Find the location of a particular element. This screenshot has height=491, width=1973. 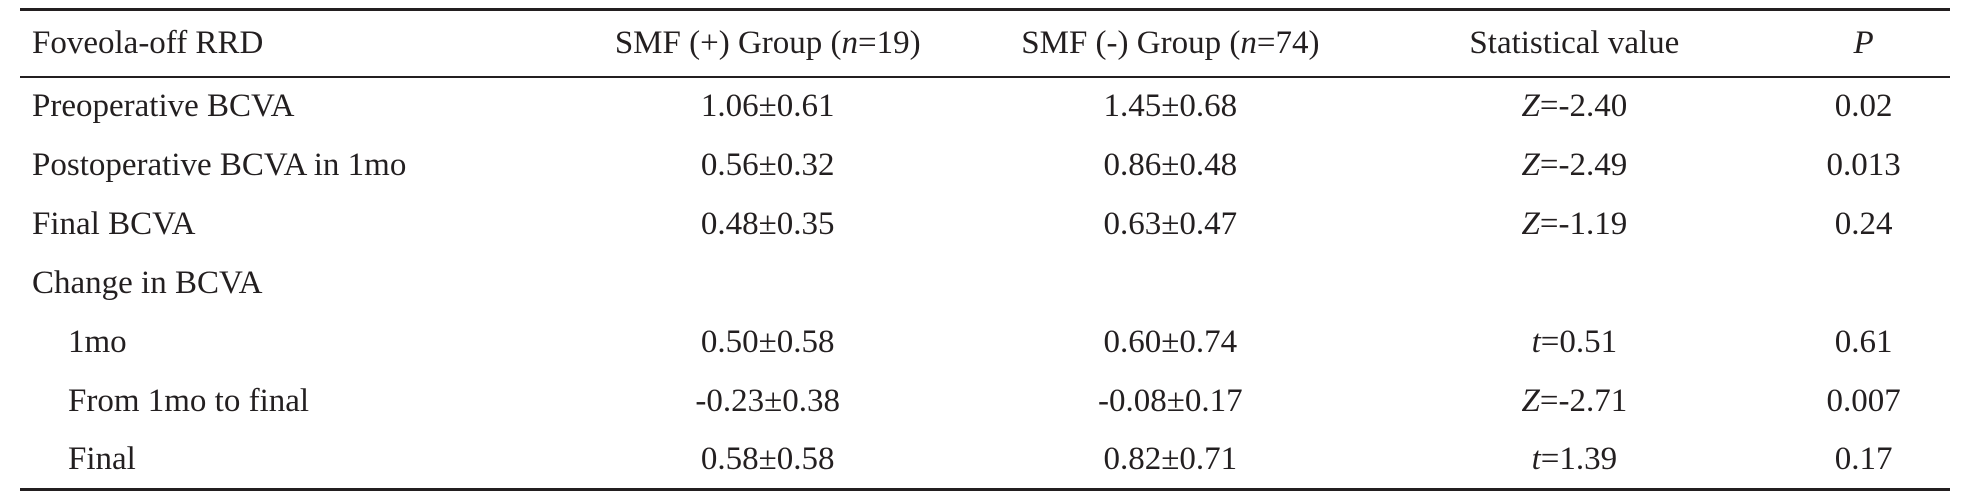

row-label: Postoperative BCVA in 1mo is located at coordinates (219, 164).